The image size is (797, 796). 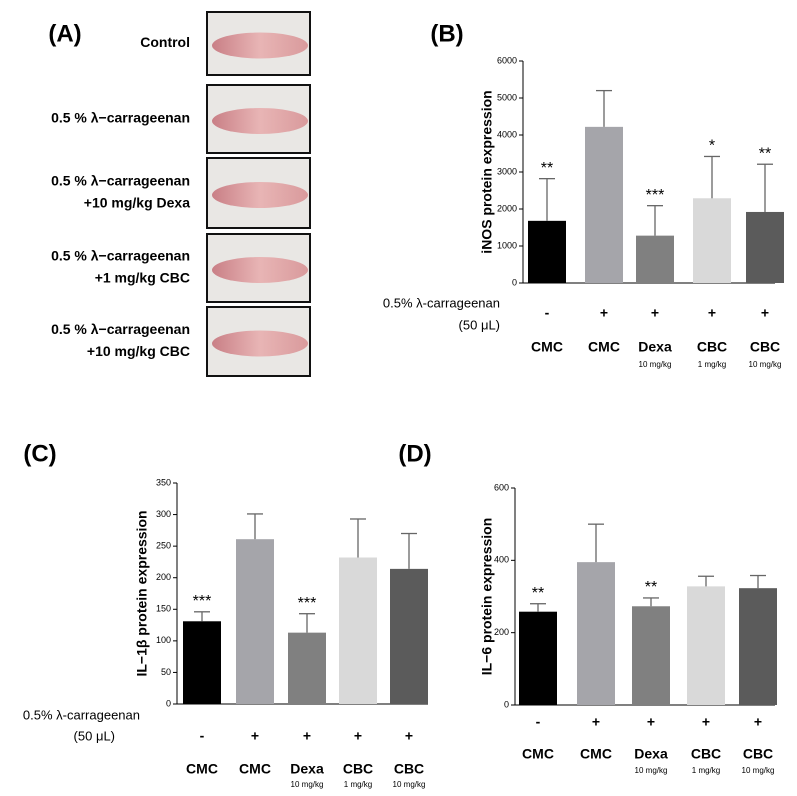 What do you see at coordinates (507, 245) in the screenshot?
I see `y-tick-label: 1000` at bounding box center [507, 245].